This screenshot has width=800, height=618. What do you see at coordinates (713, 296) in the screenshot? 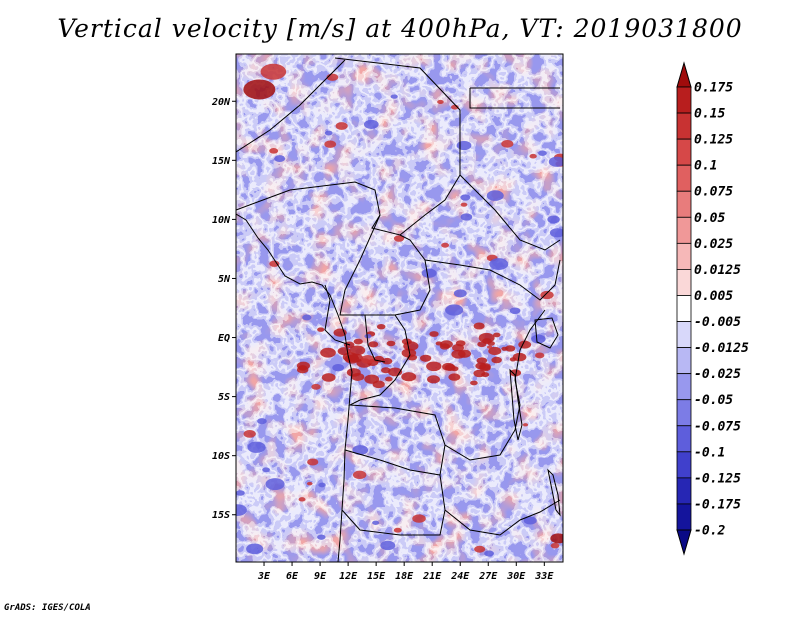
I see `colorbar-label: 0.005` at bounding box center [713, 296].